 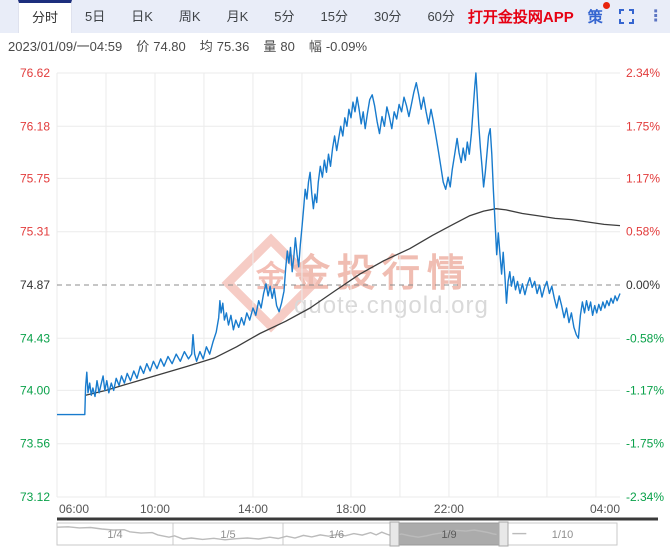 What do you see at coordinates (95, 16) in the screenshot?
I see `tab-5day: 5日` at bounding box center [95, 16].